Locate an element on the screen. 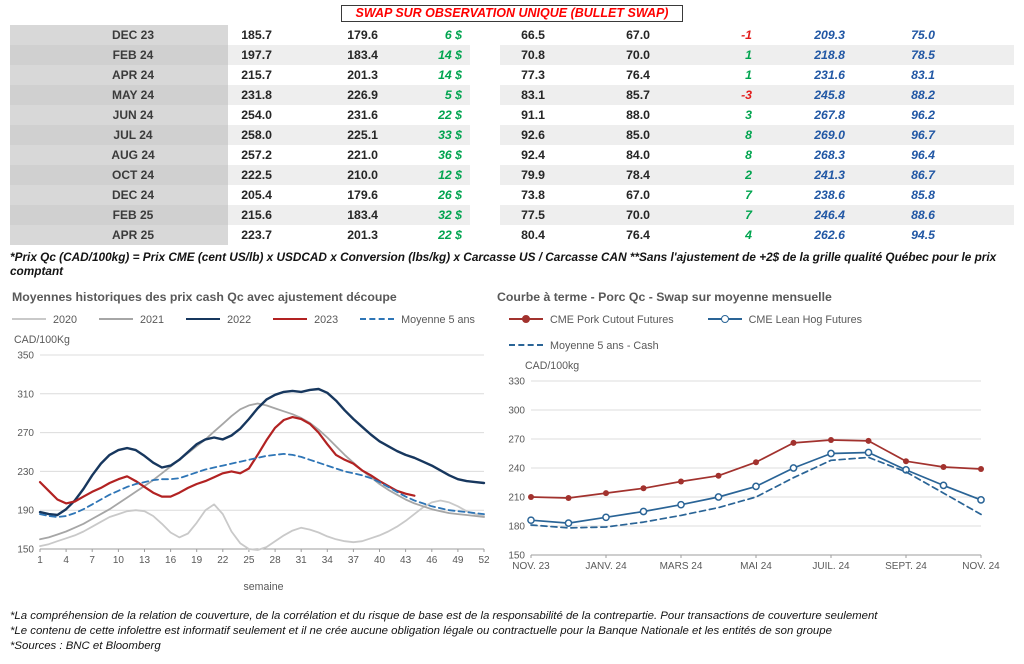  legend-label: Moyenne 5 ans - Cash is located at coordinates (604, 346).